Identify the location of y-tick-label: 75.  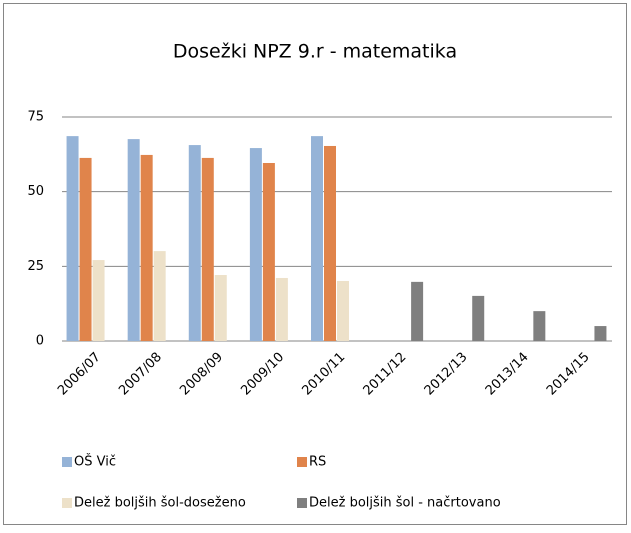
(35, 117).